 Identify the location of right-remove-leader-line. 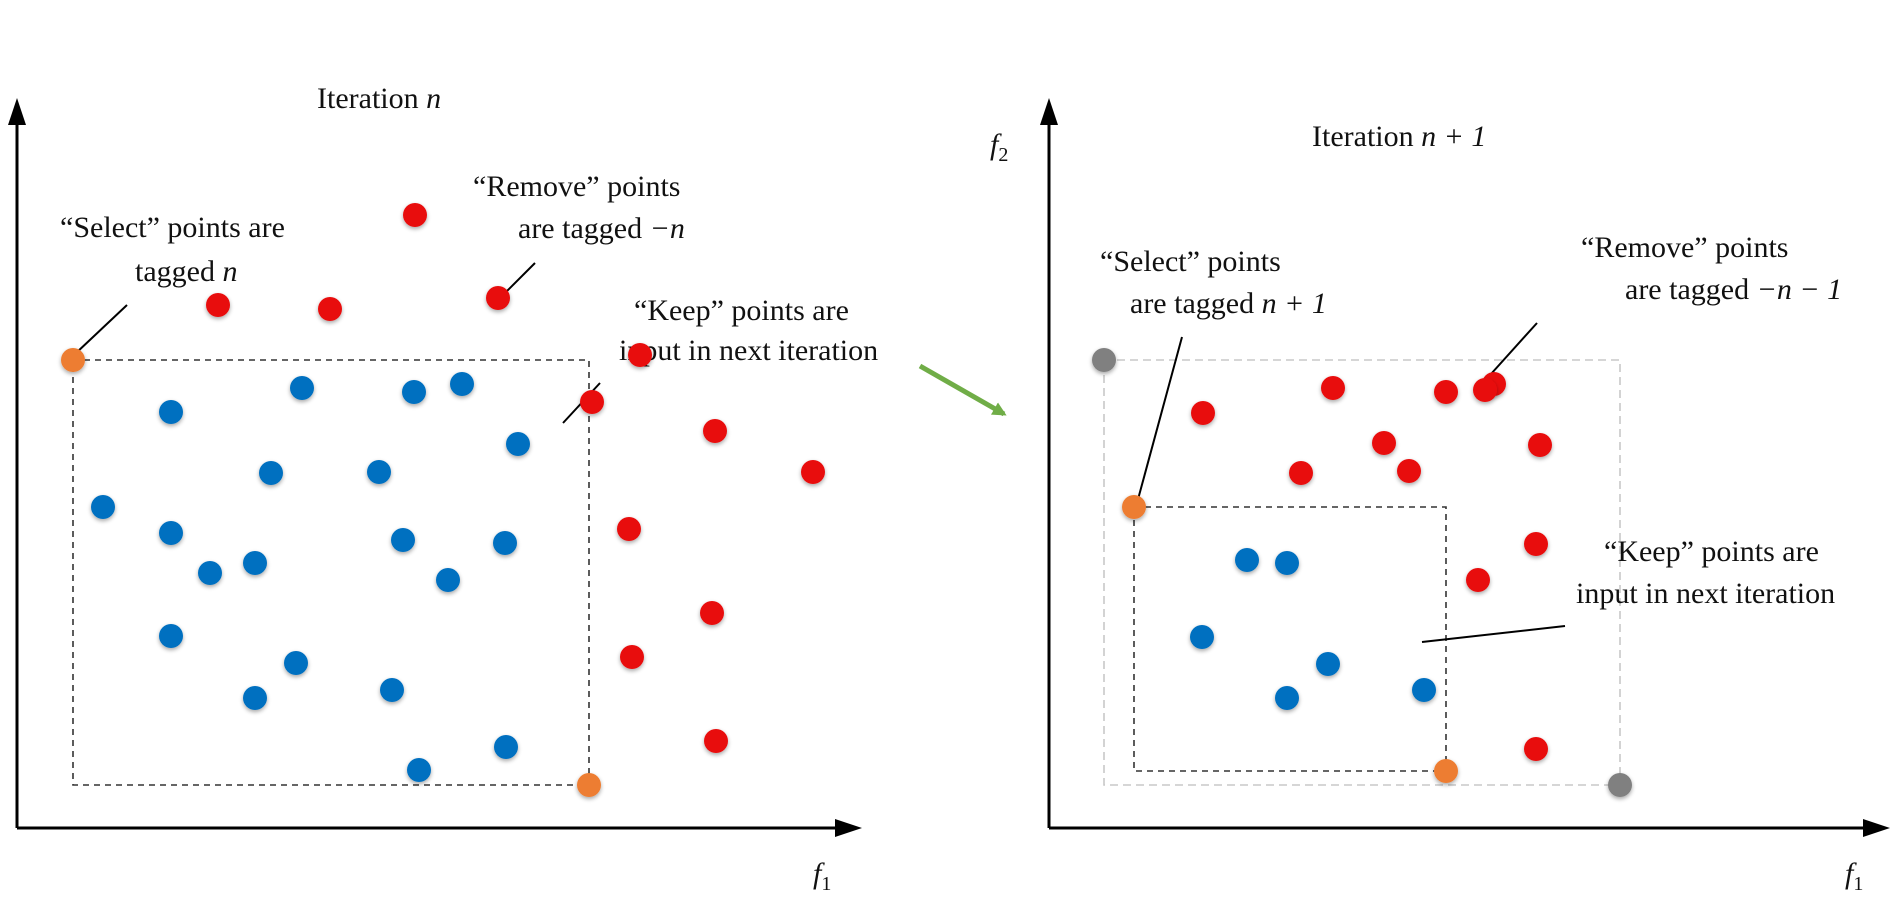
(1514, 348).